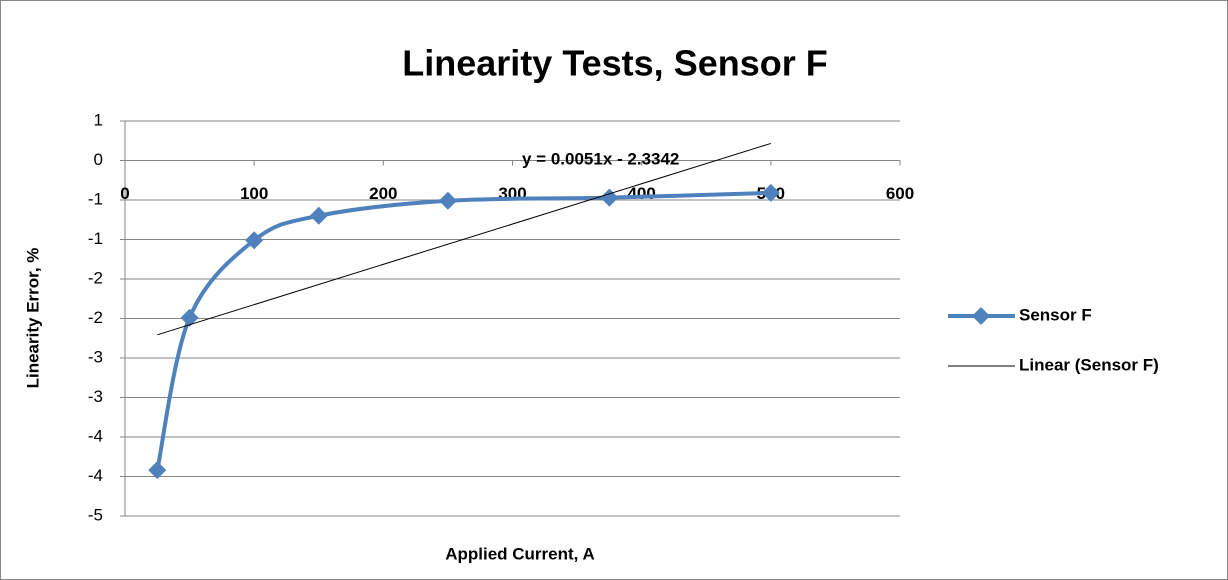 This screenshot has height=580, width=1228. What do you see at coordinates (98, 119) in the screenshot?
I see `y-tick-label: 1` at bounding box center [98, 119].